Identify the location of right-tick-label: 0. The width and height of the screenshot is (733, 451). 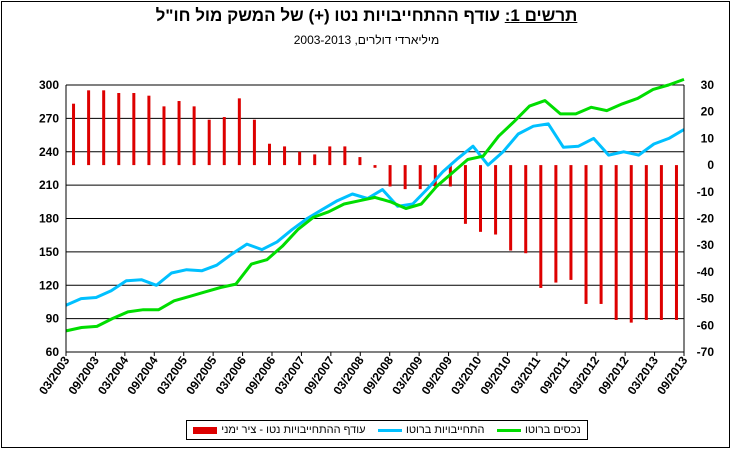
(710, 165).